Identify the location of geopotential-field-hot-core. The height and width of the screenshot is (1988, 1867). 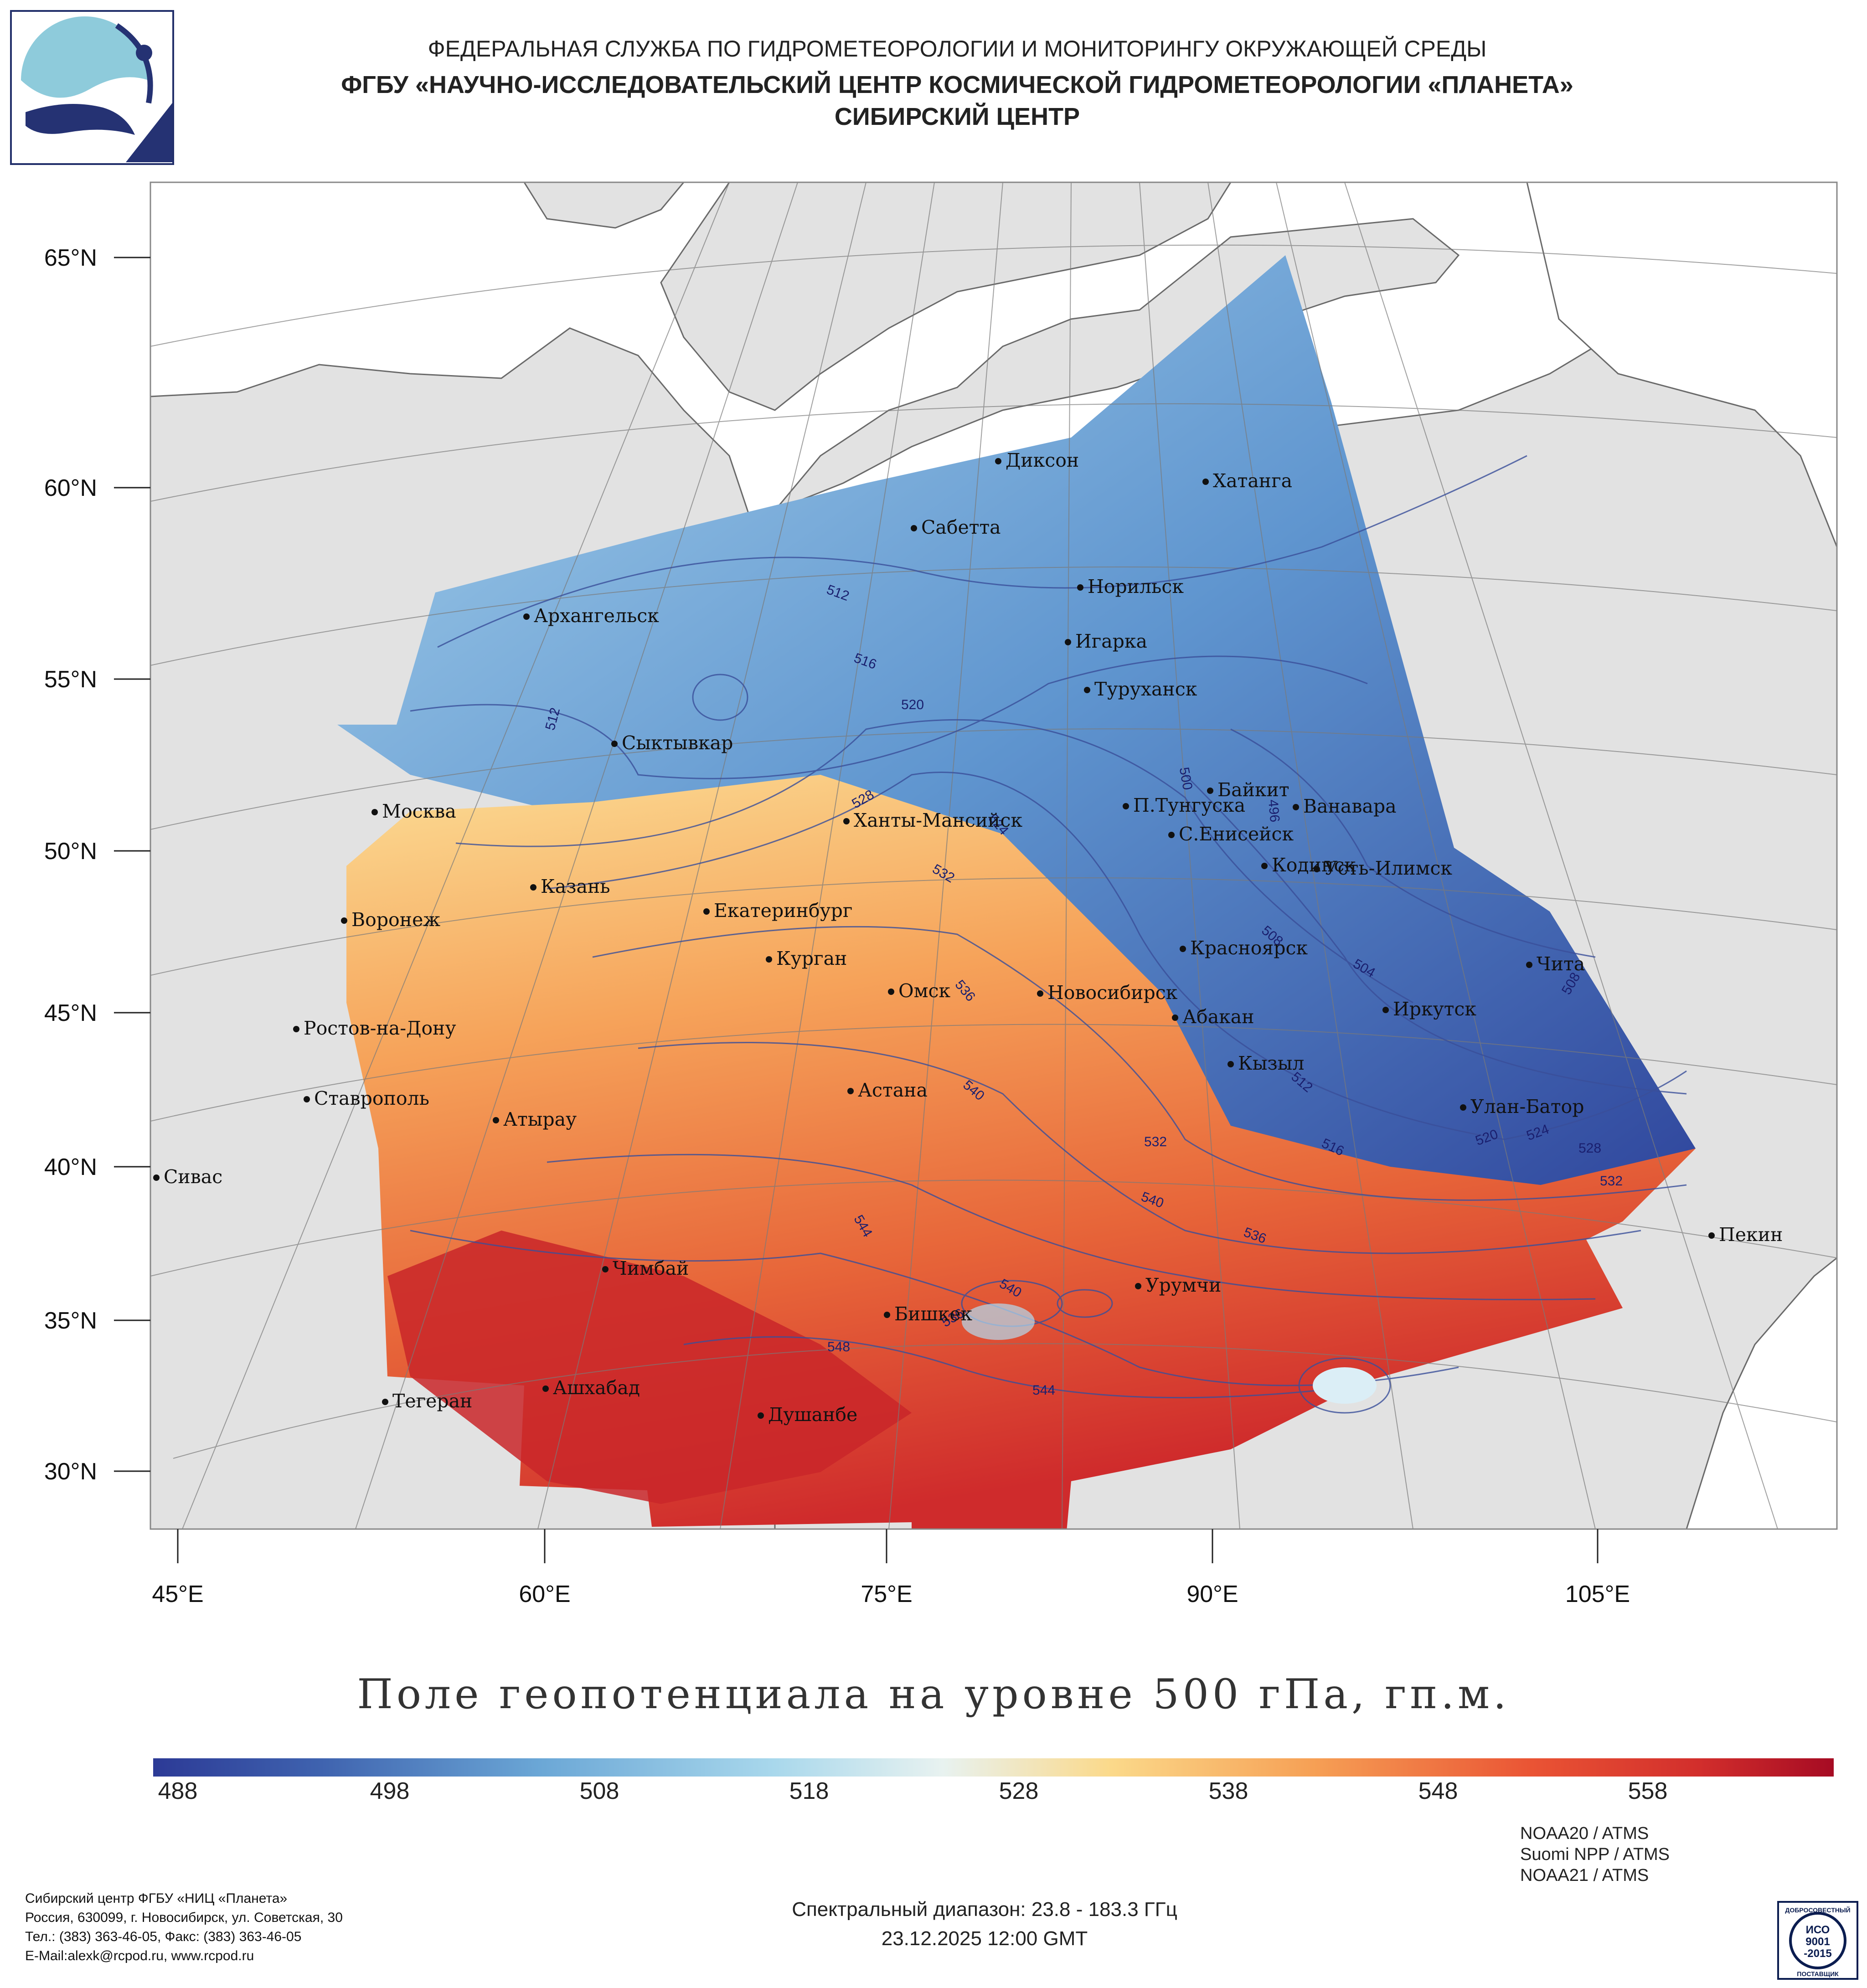
(649, 1368).